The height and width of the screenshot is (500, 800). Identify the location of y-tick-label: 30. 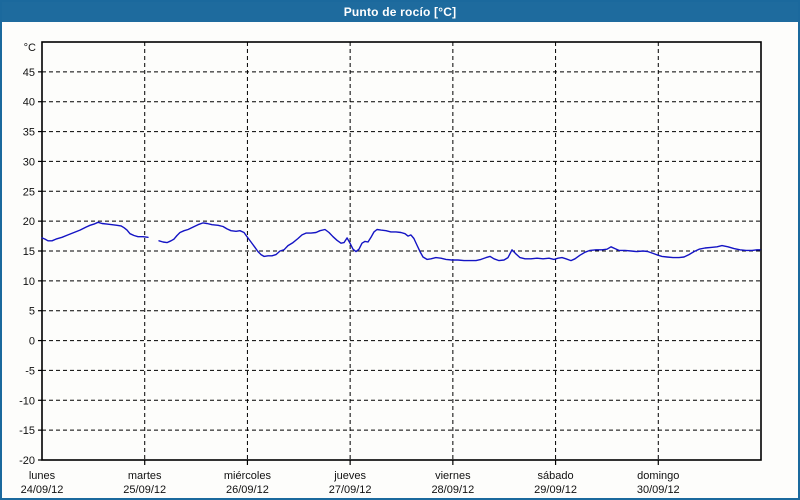
(29, 162).